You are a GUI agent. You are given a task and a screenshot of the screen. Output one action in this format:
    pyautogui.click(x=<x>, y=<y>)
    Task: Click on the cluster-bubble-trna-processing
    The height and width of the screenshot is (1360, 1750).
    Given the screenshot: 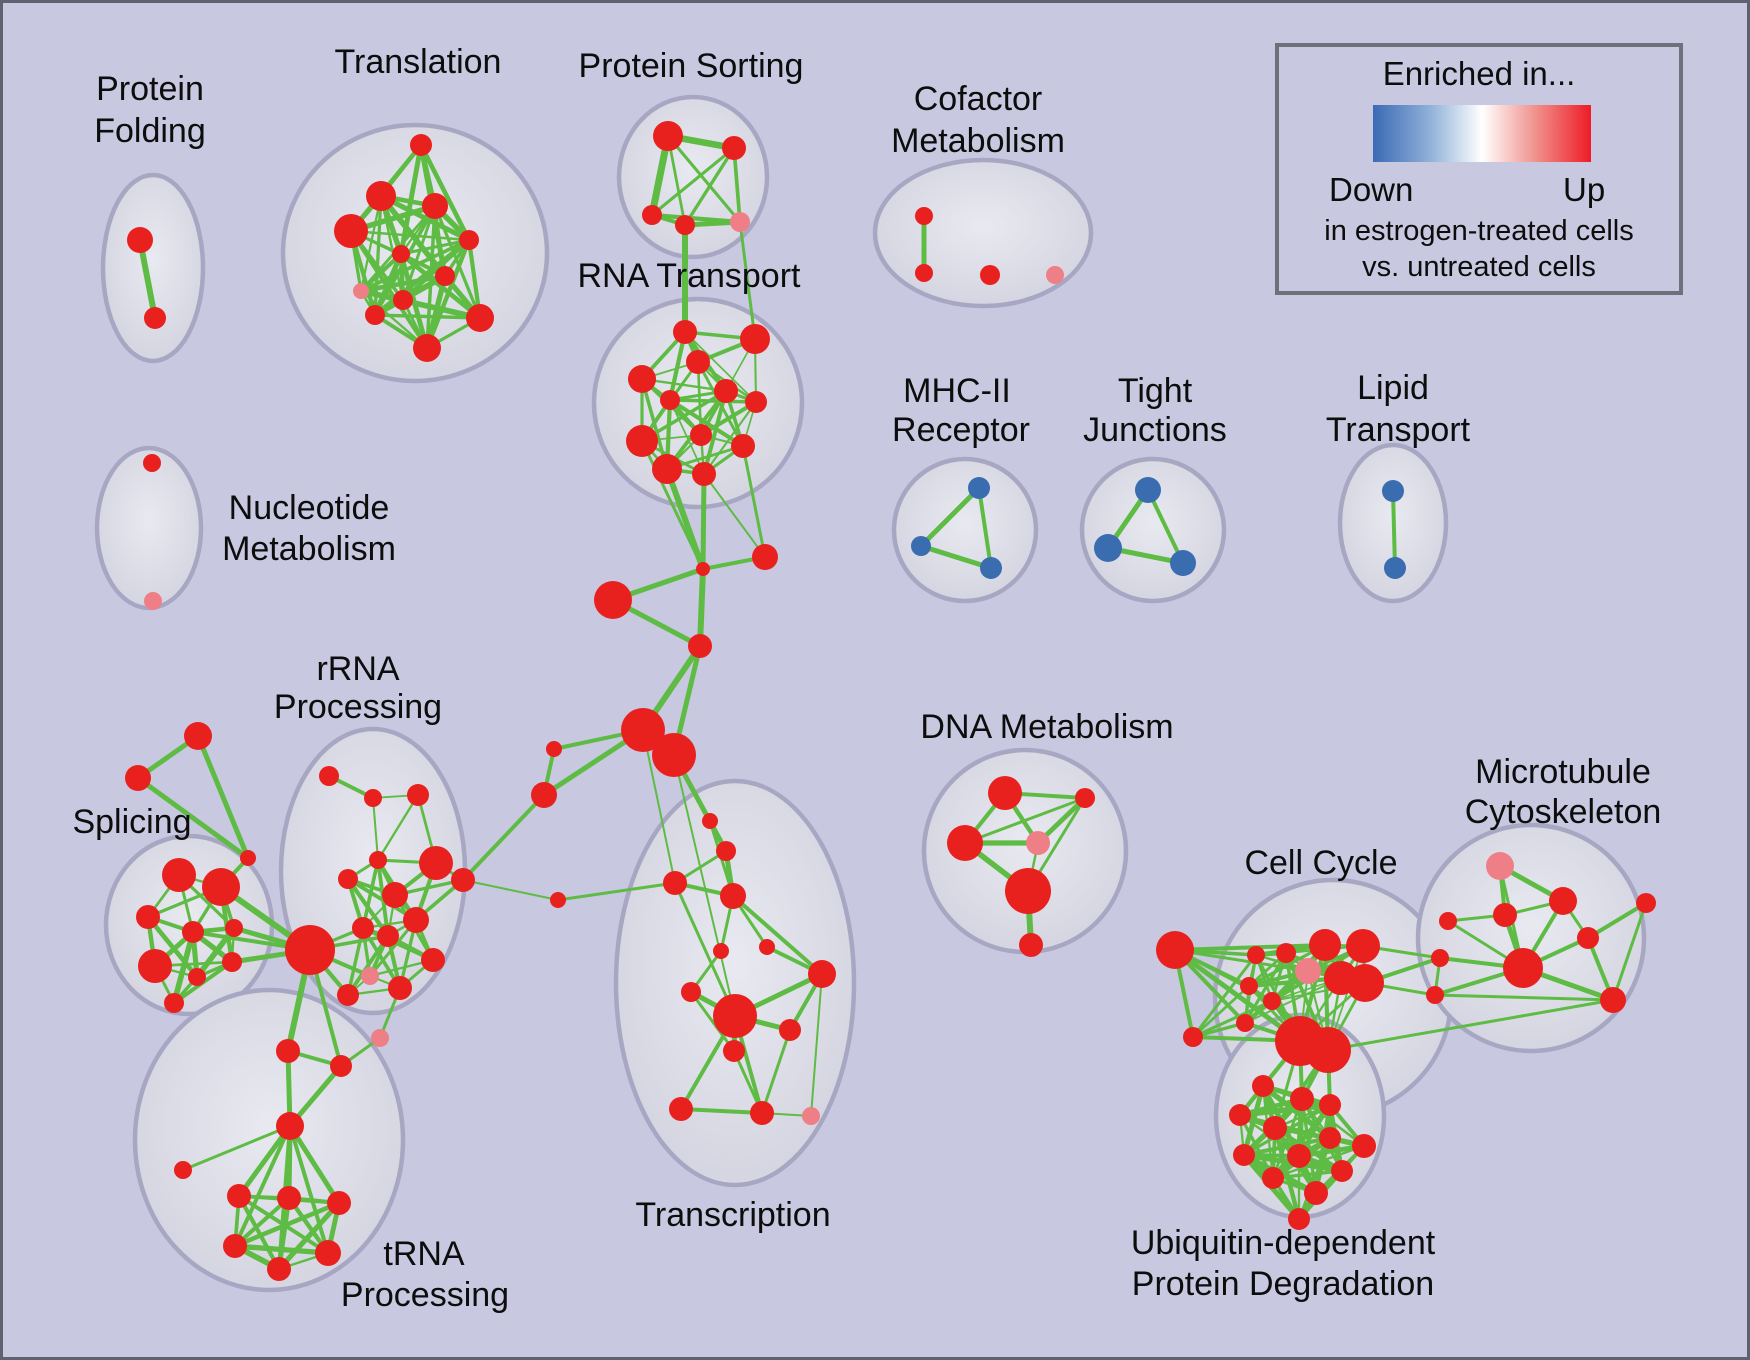 What is the action you would take?
    pyautogui.click(x=269, y=1140)
    